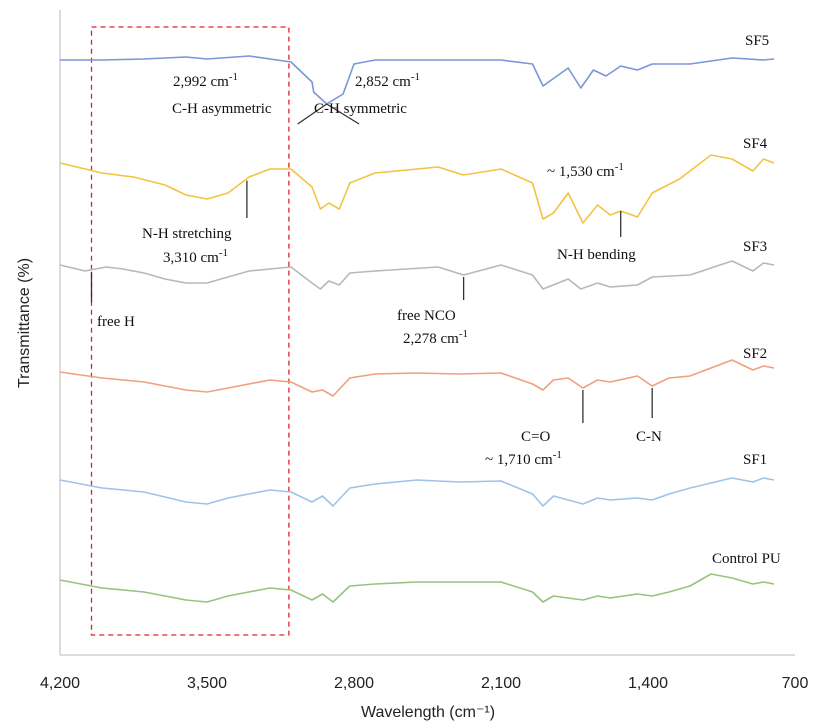 The width and height of the screenshot is (825, 727). I want to click on series-line-sf5, so click(417, 80).